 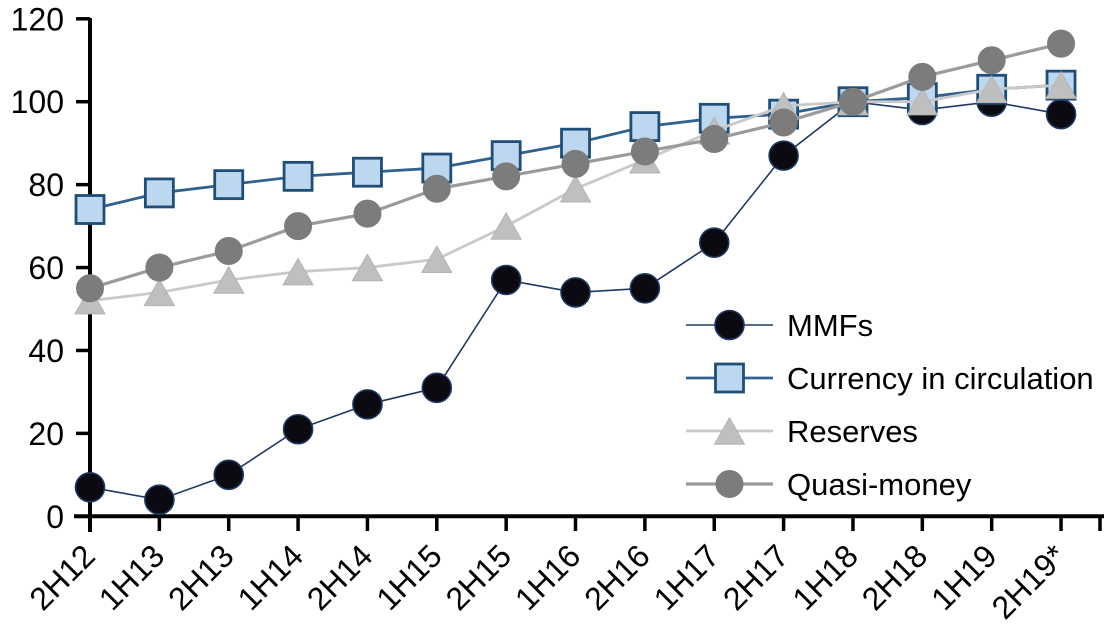 What do you see at coordinates (1029, 581) in the screenshot?
I see `x-tick-label: 2H19*` at bounding box center [1029, 581].